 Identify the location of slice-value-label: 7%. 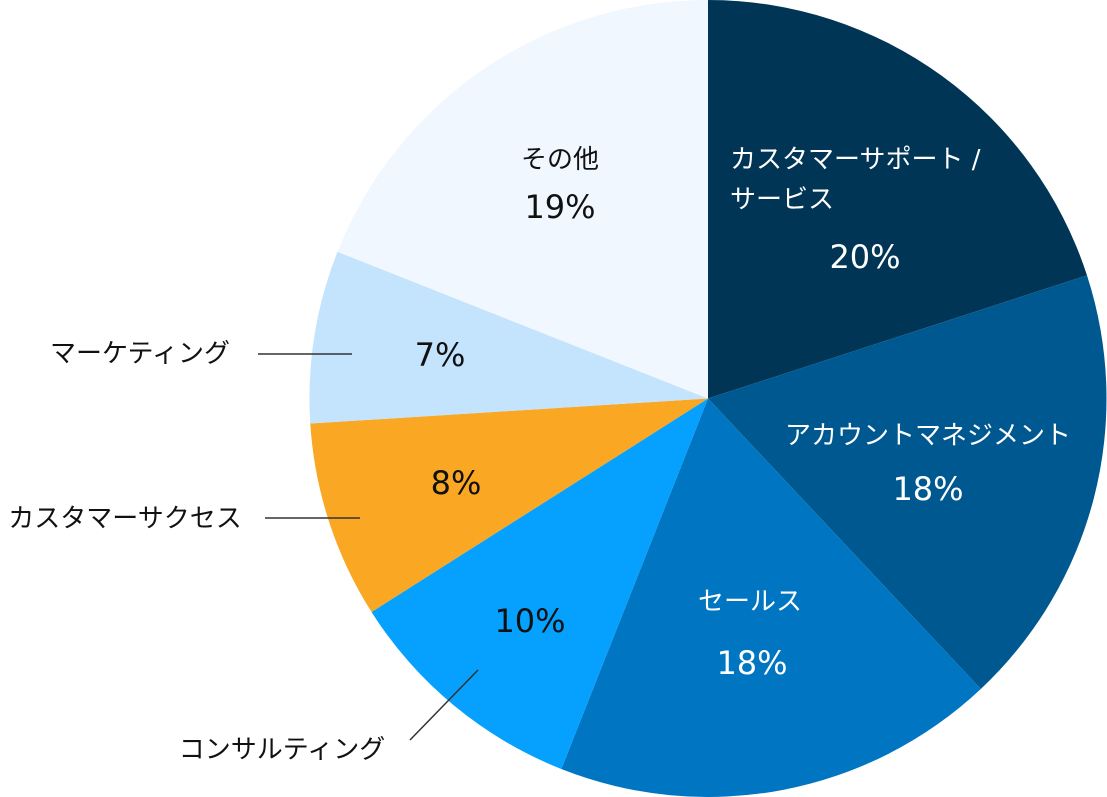
(440, 355).